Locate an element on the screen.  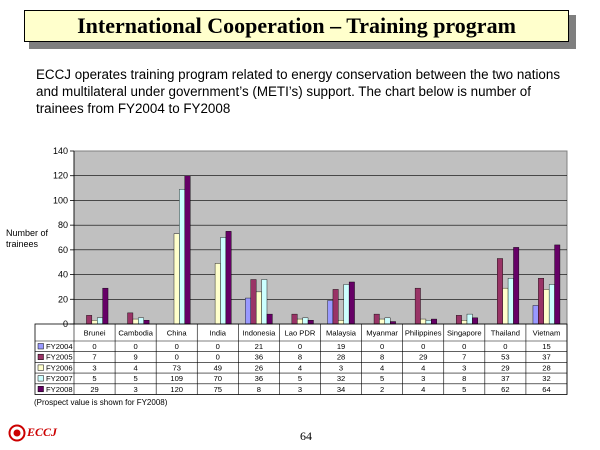
data-label: 49 is located at coordinates (218, 367).